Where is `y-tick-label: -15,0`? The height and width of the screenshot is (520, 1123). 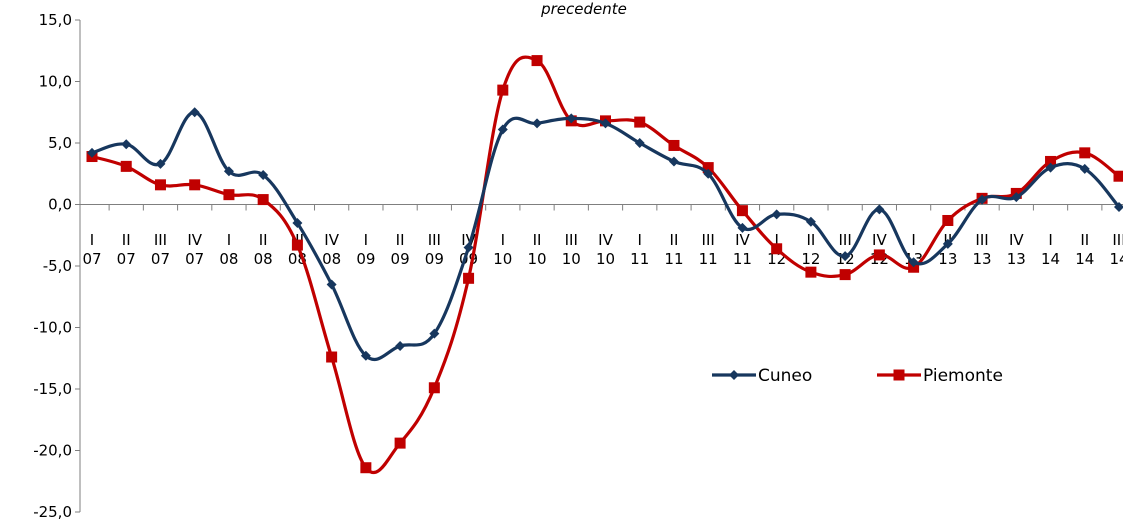
y-tick-label: -15,0 is located at coordinates (52, 389).